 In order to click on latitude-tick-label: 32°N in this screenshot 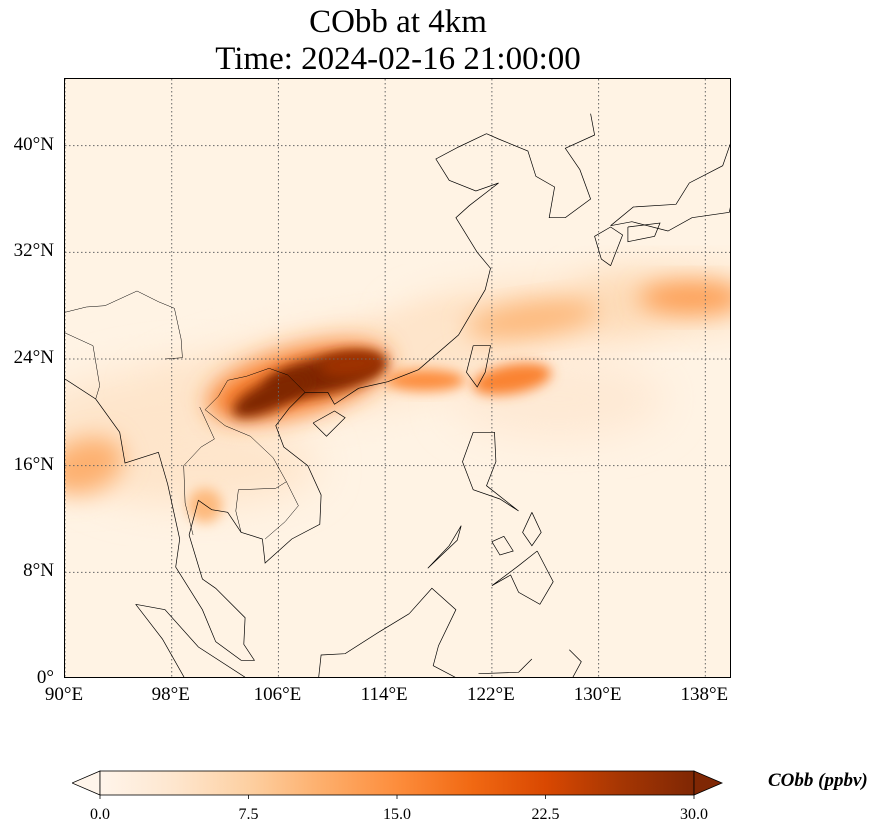, I will do `click(33, 251)`.